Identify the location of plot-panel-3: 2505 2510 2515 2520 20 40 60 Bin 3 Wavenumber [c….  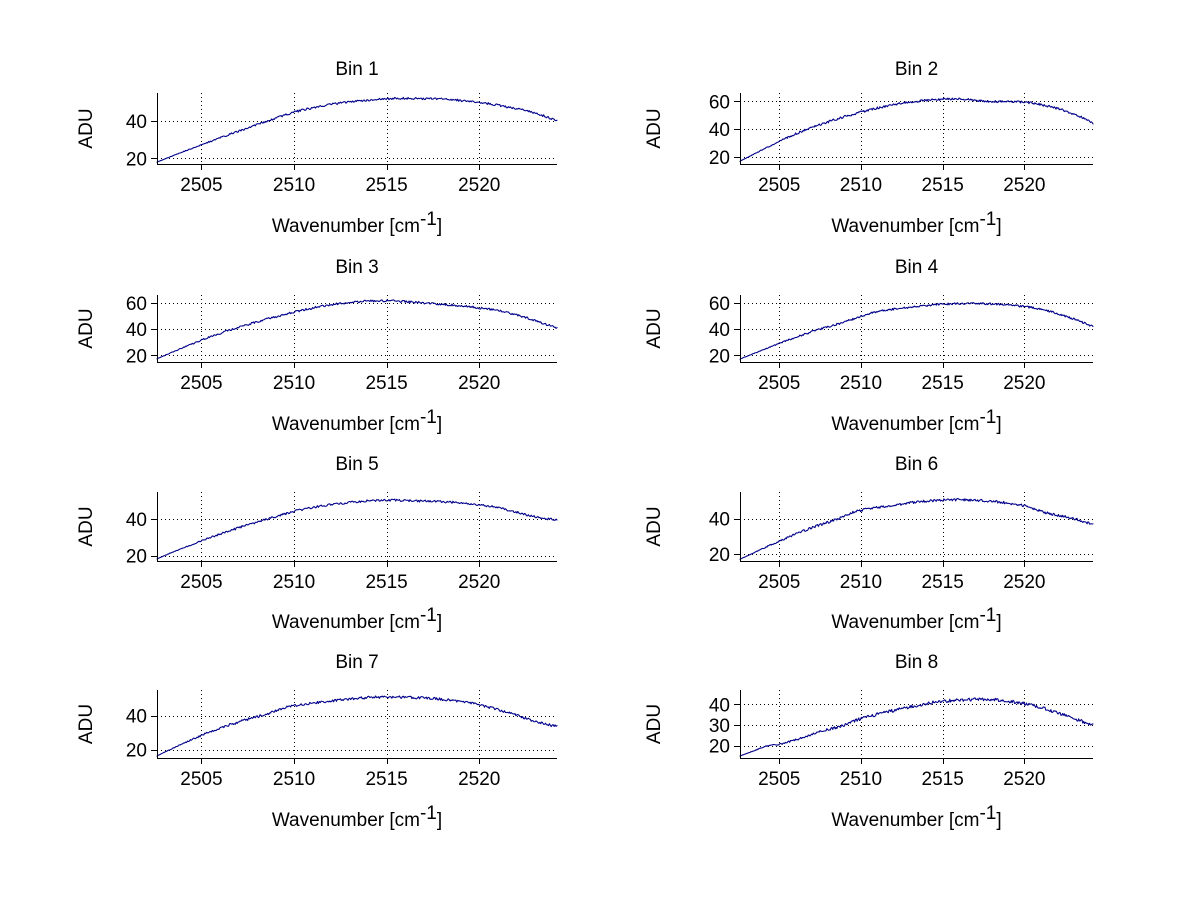
(333, 353).